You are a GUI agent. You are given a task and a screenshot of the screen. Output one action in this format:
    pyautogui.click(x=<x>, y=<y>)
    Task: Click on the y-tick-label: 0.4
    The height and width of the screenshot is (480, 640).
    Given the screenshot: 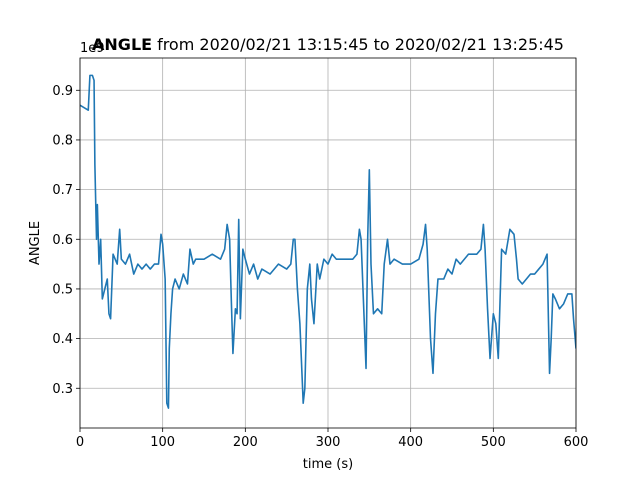 What is the action you would take?
    pyautogui.click(x=62, y=339)
    